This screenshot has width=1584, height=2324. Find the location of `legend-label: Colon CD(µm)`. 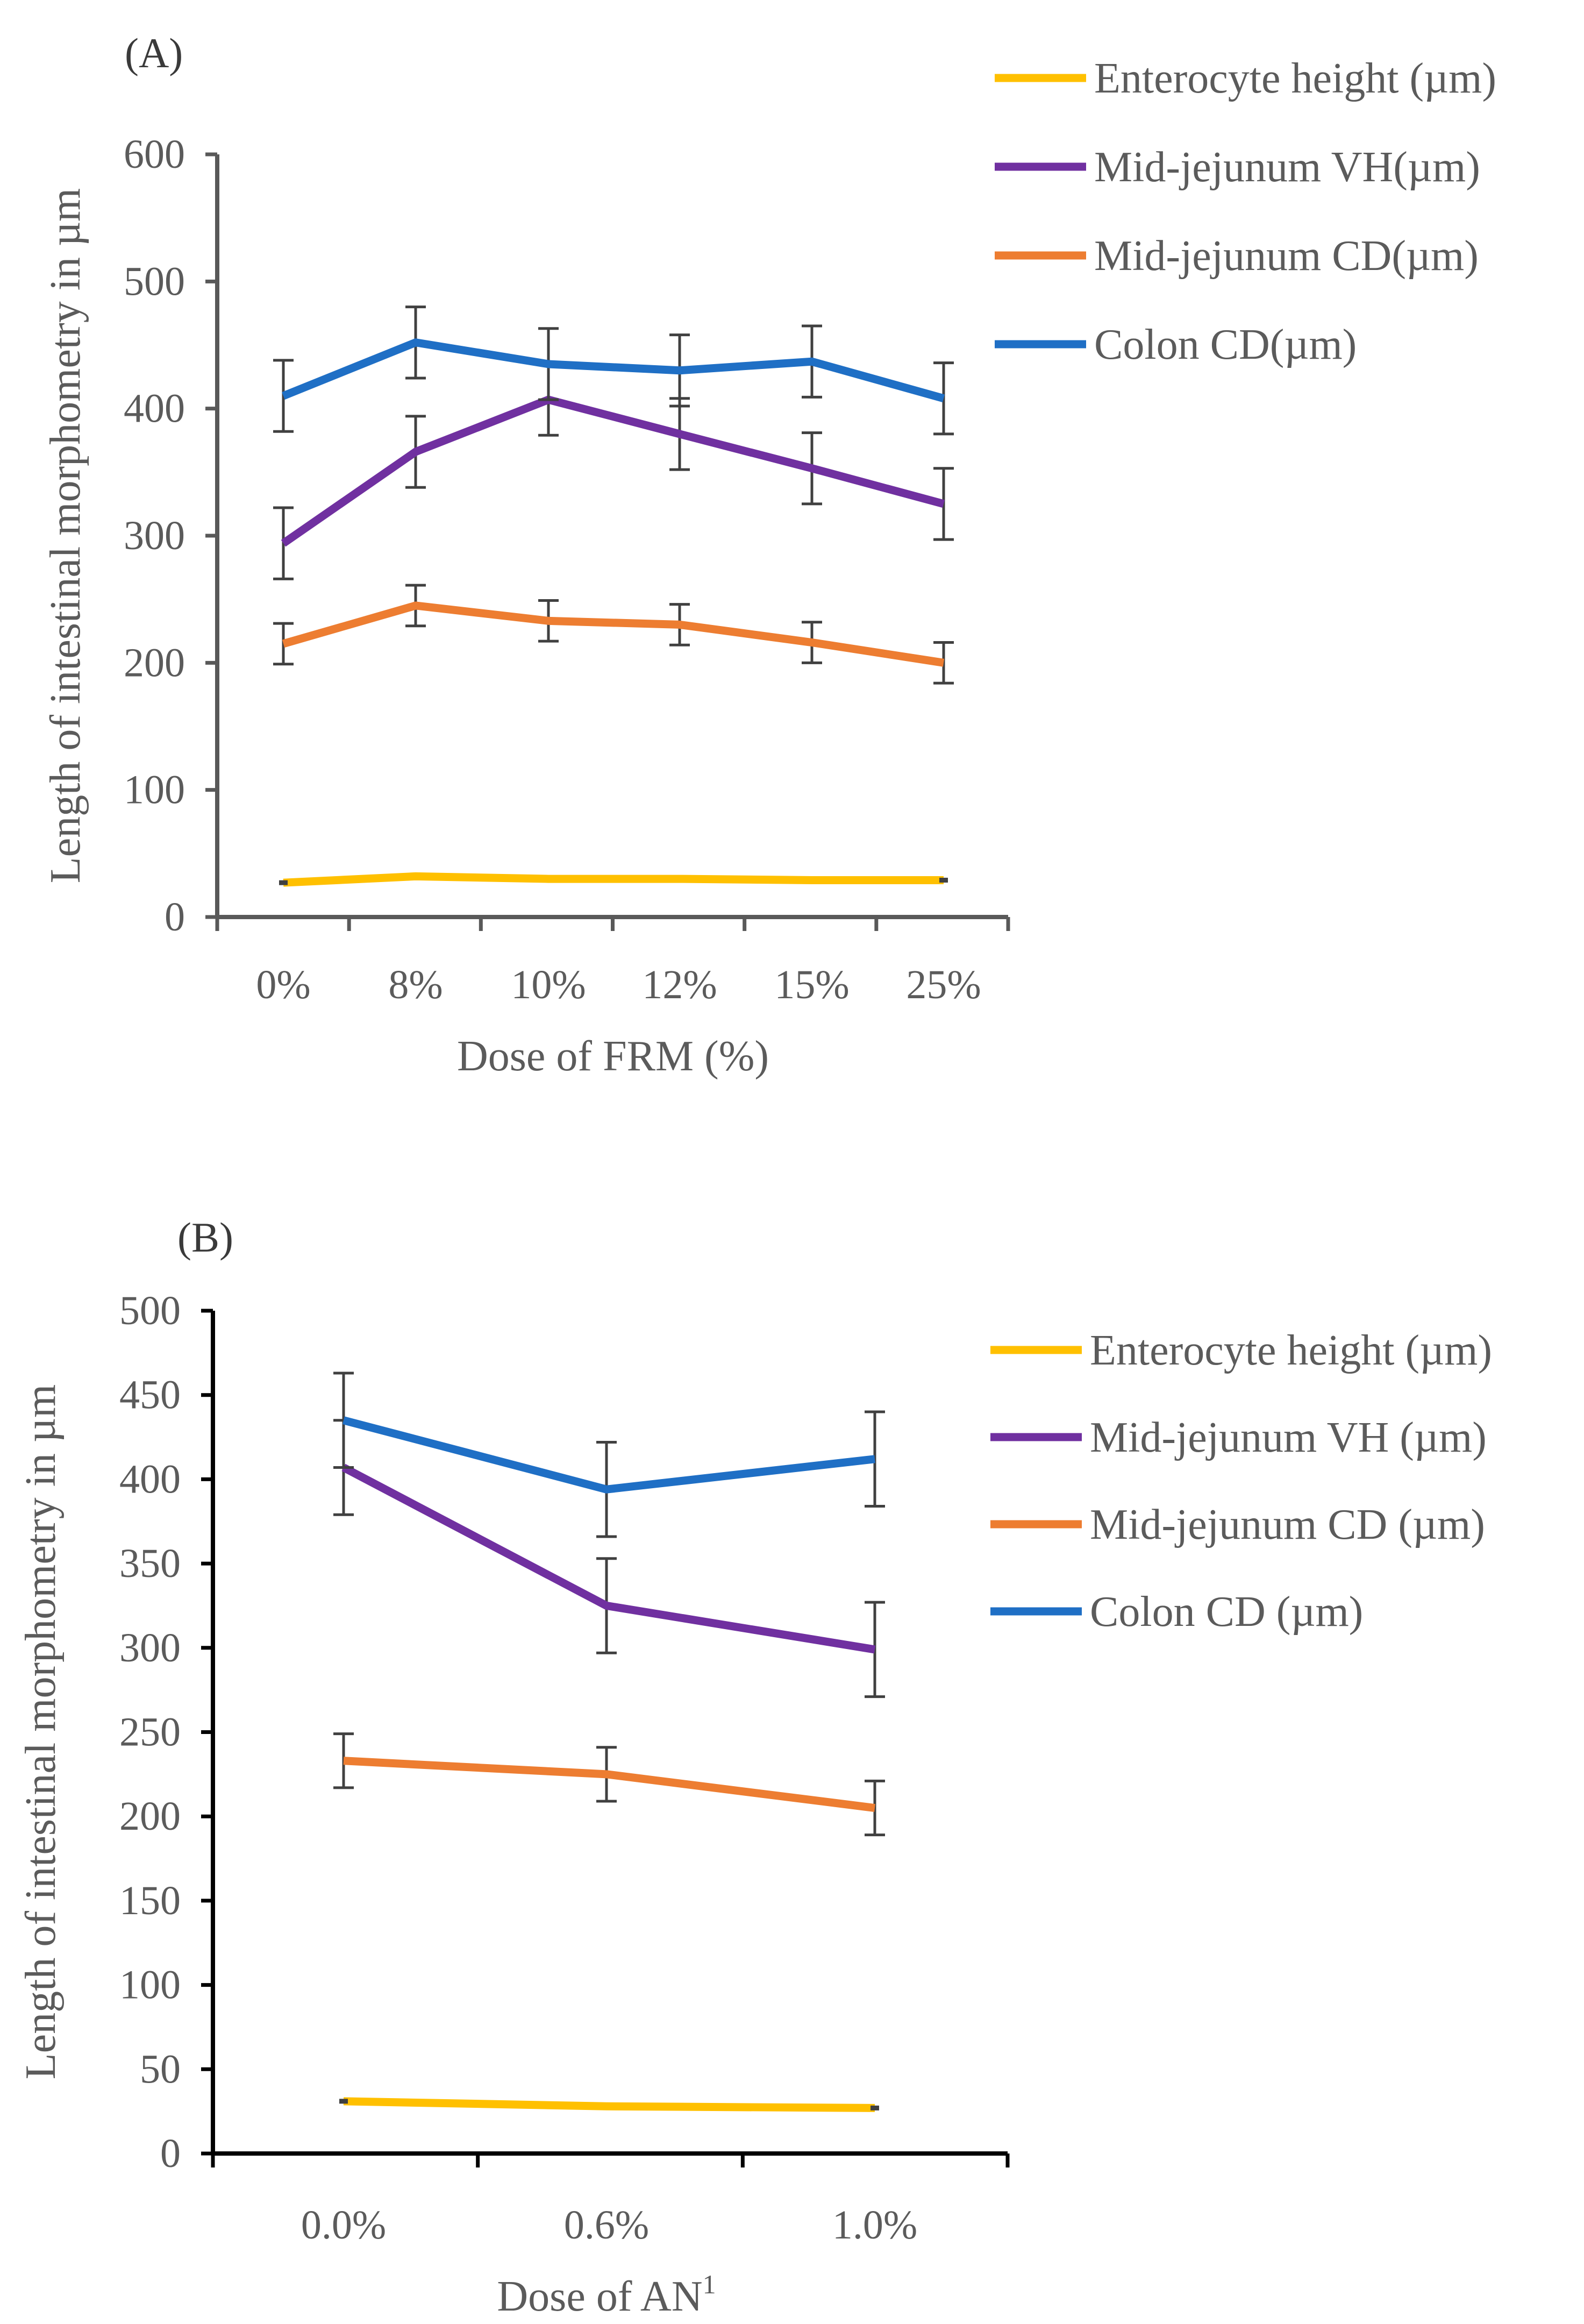

legend-label: Colon CD(µm) is located at coordinates (1225, 344).